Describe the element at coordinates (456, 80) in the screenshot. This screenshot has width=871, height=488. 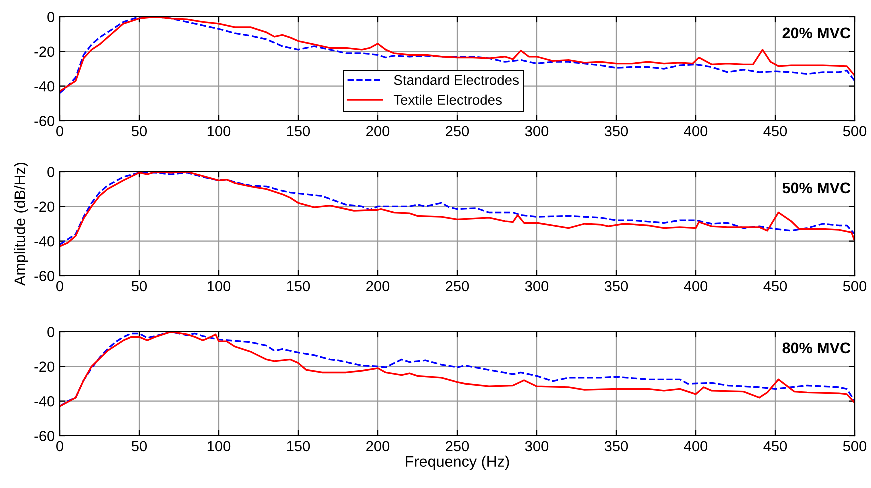
I see `legend-label: Standard Electrodes` at that location.